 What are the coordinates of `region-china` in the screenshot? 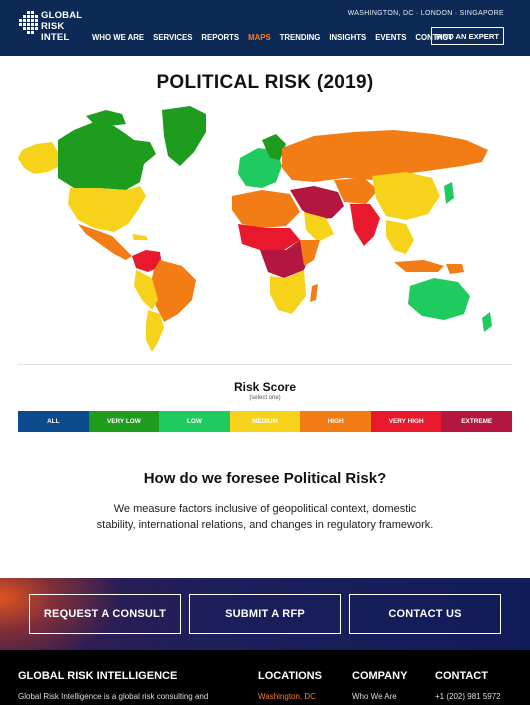 It's located at (406, 196).